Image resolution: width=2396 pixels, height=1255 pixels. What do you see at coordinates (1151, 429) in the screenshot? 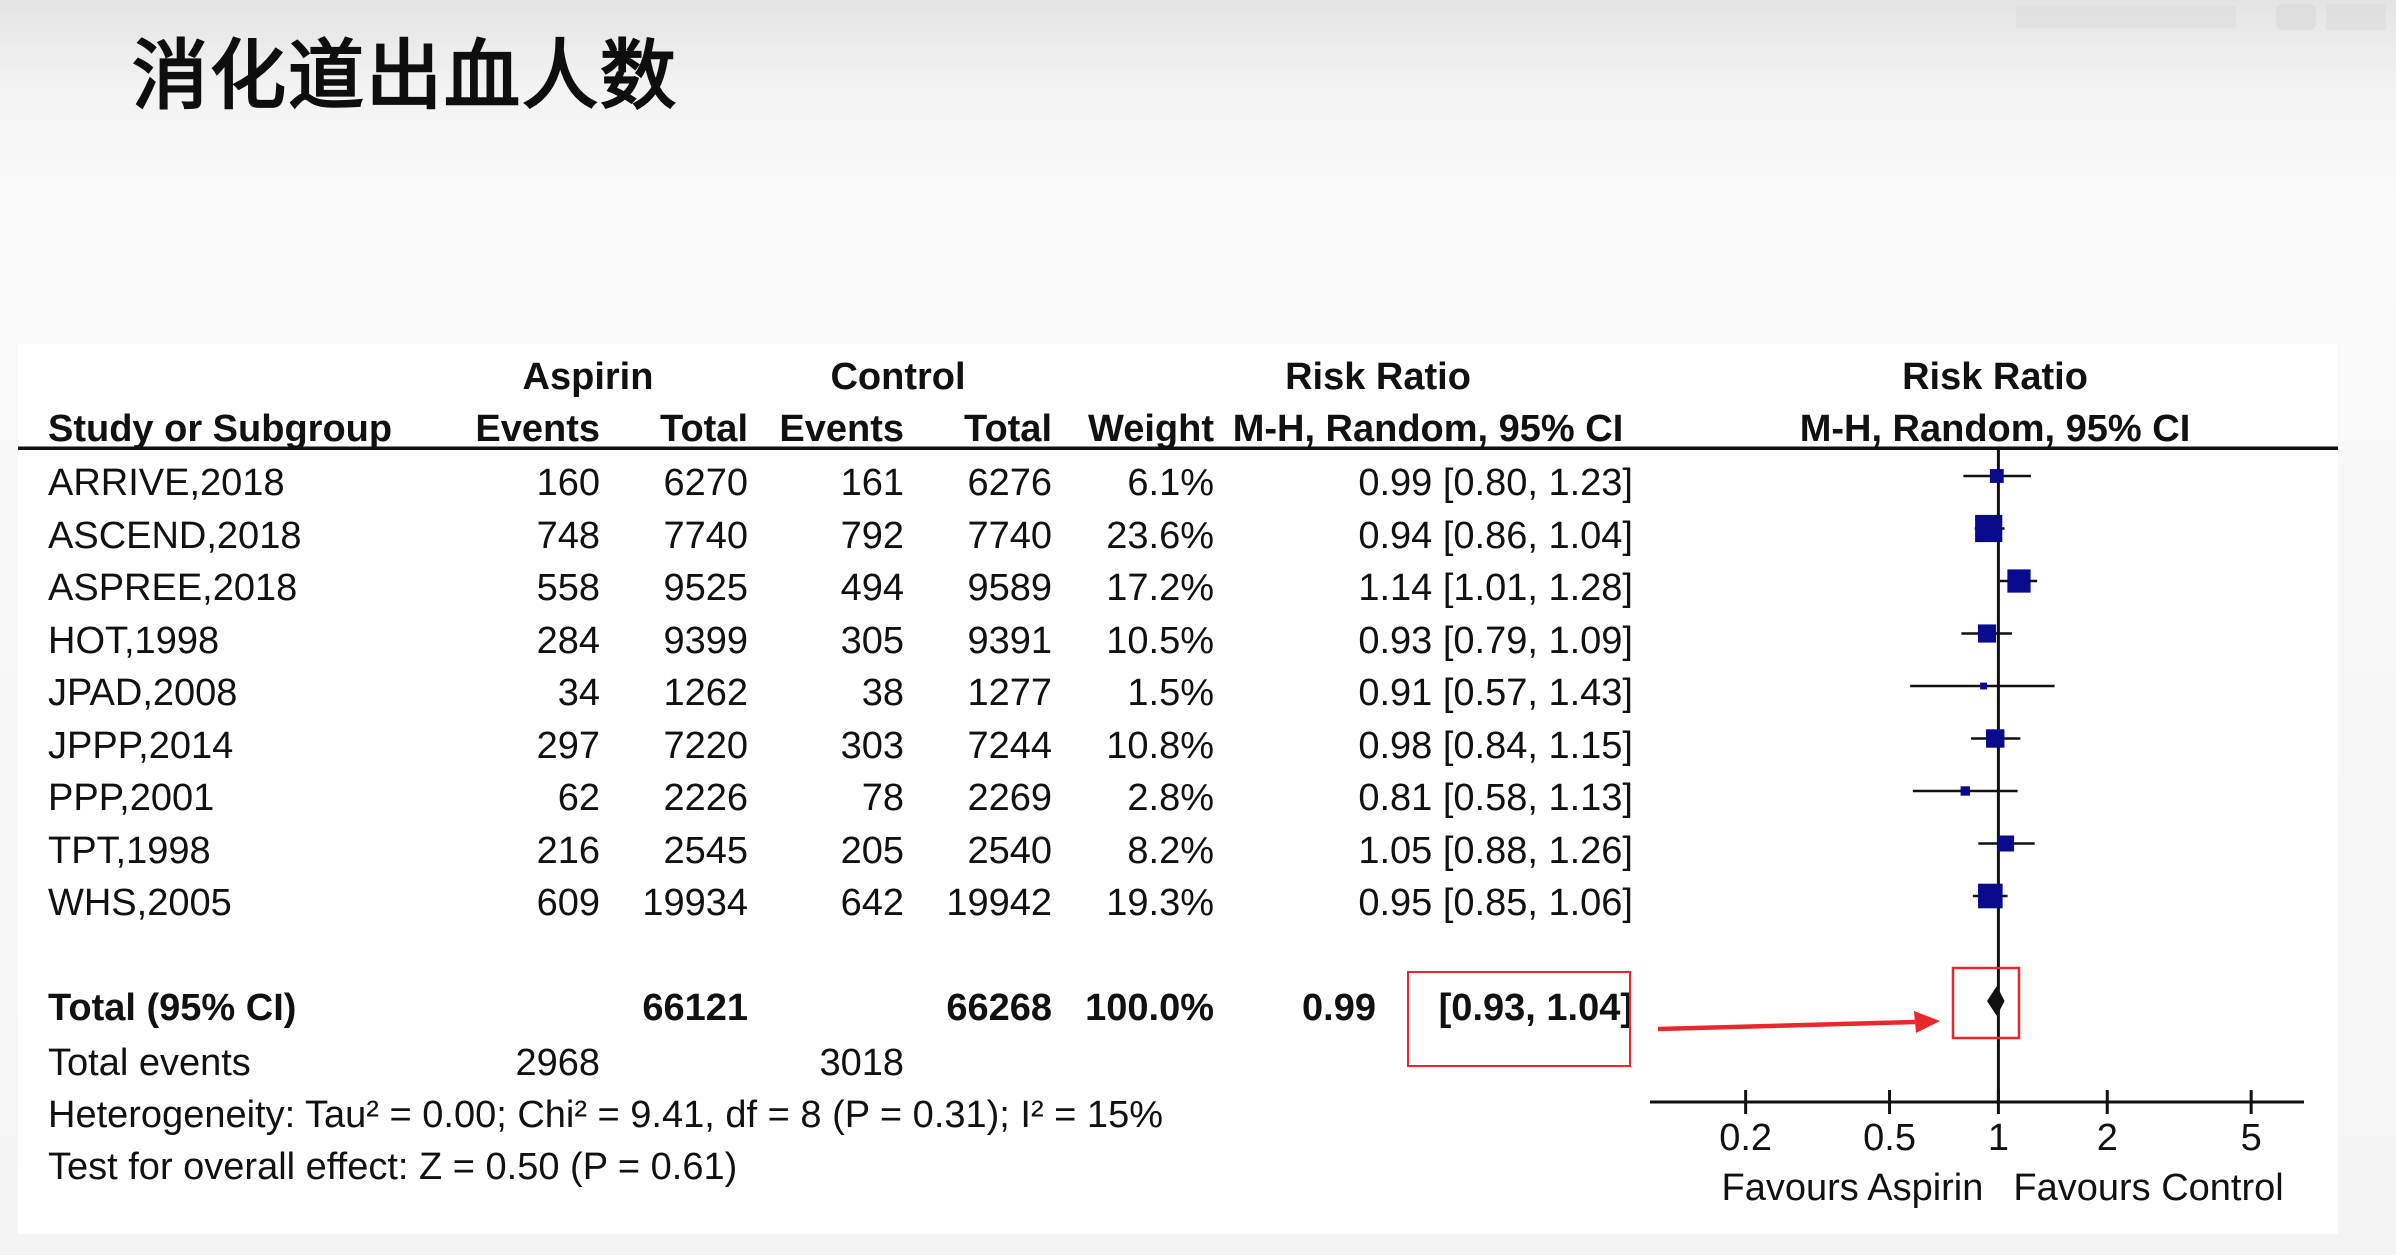
I see `header-weight: Weight` at bounding box center [1151, 429].